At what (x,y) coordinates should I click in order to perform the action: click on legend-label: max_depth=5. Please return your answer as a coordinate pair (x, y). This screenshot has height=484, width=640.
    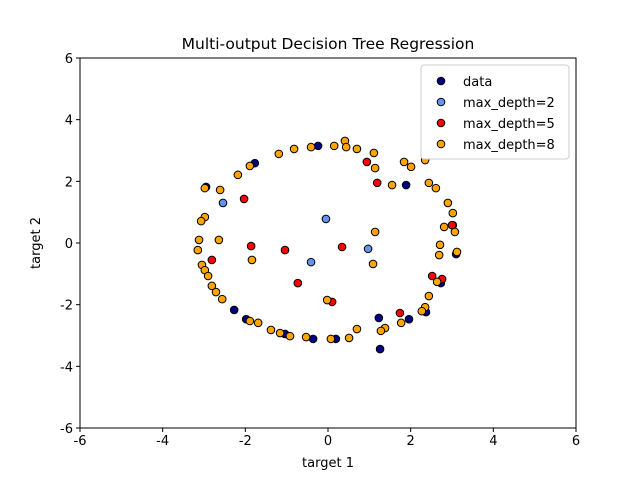
    Looking at the image, I should click on (509, 124).